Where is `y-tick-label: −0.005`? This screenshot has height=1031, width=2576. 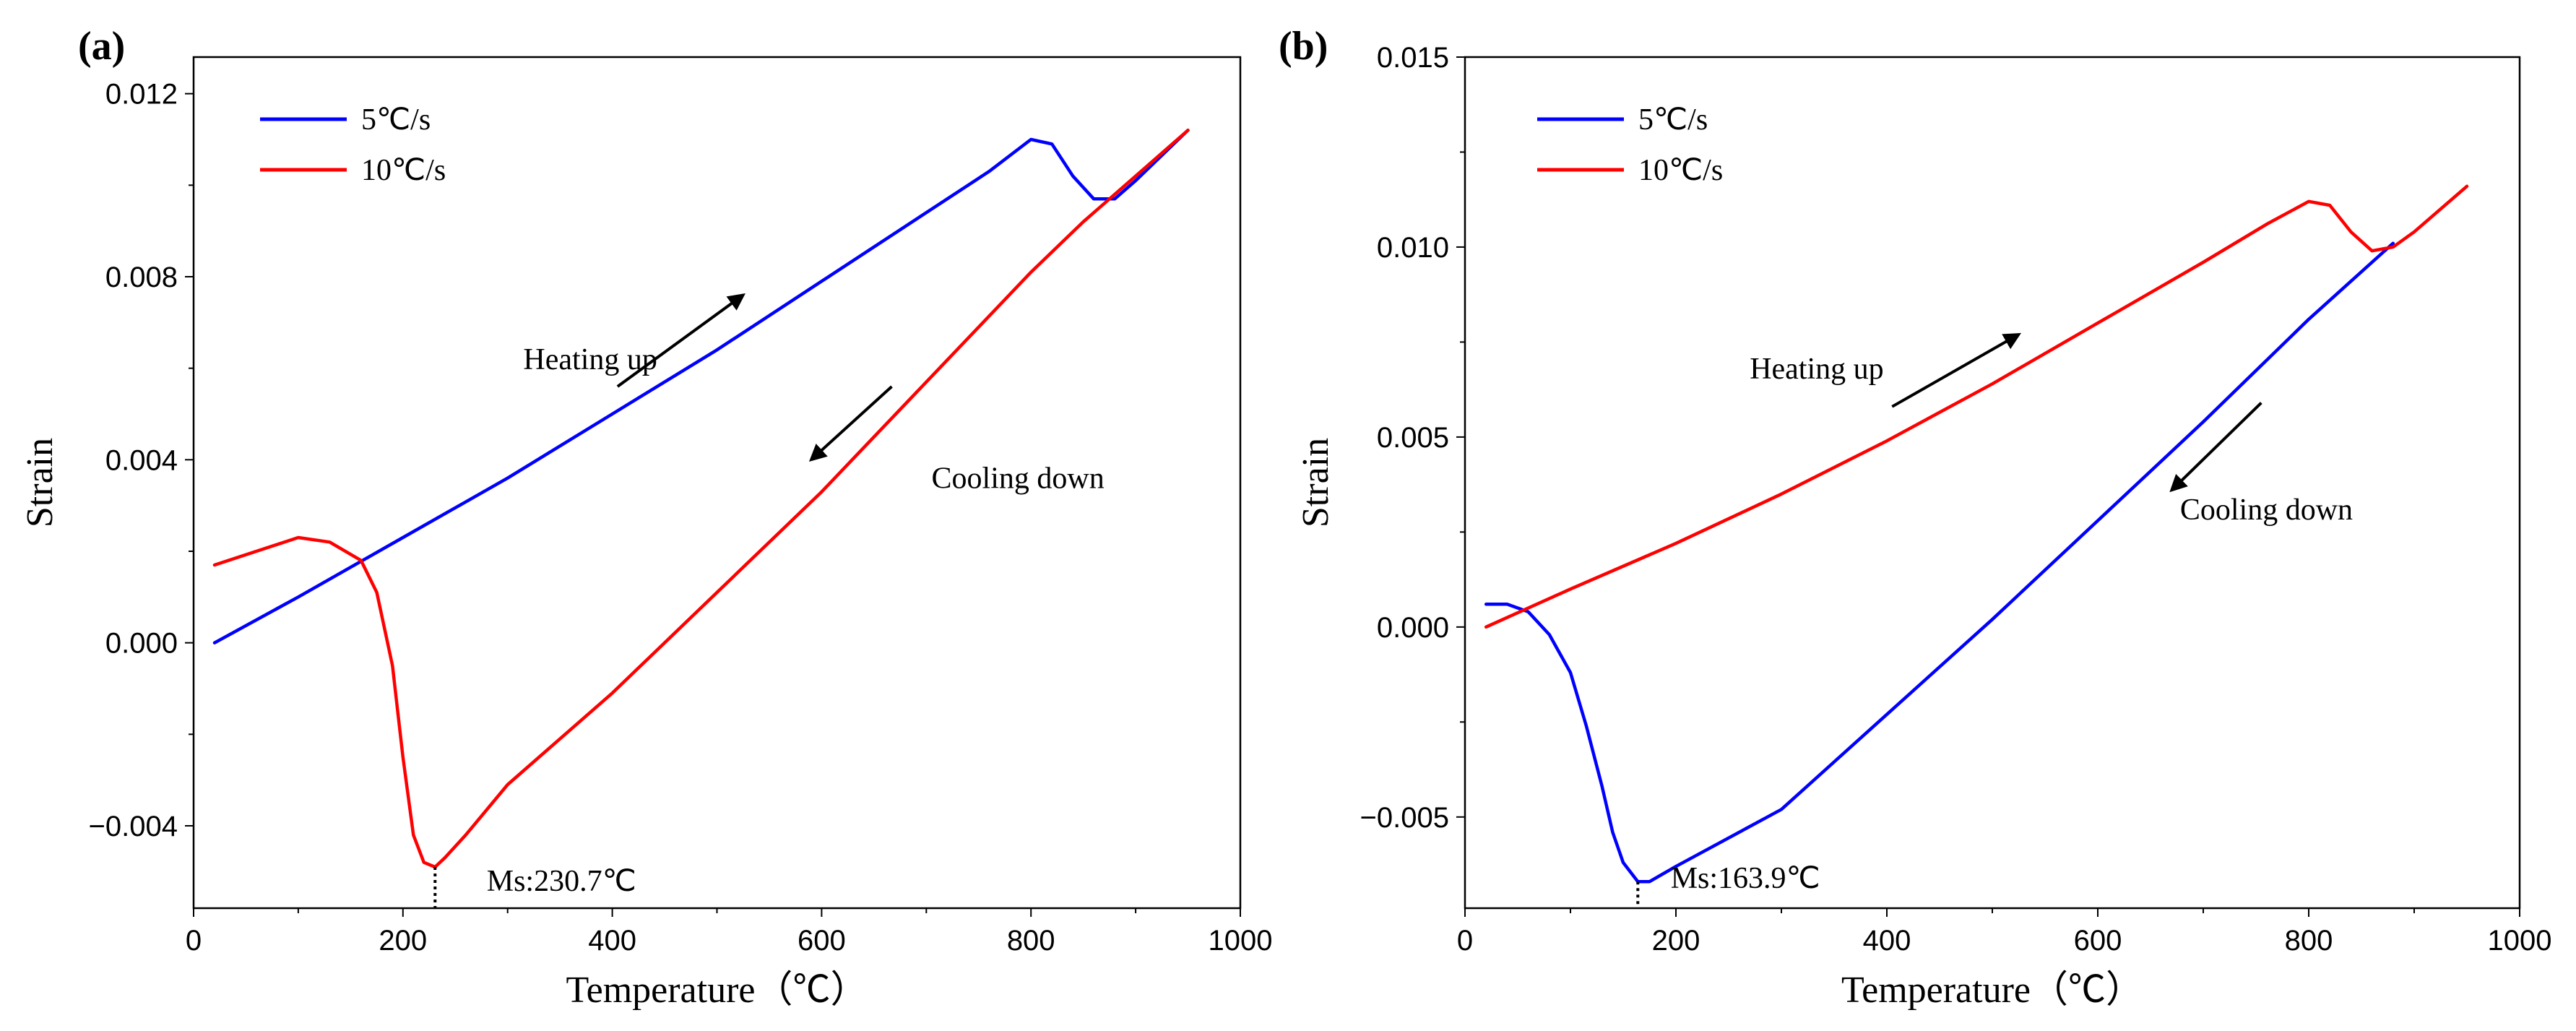 y-tick-label: −0.005 is located at coordinates (1404, 818).